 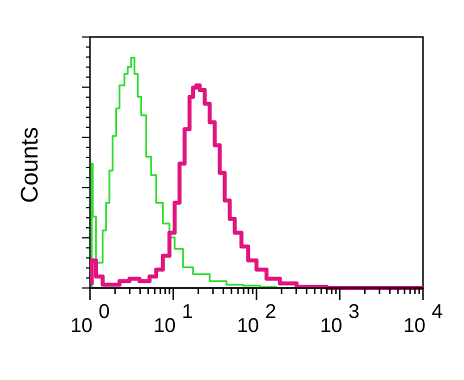 I want to click on y-axis-title: Counts, so click(x=30, y=165).